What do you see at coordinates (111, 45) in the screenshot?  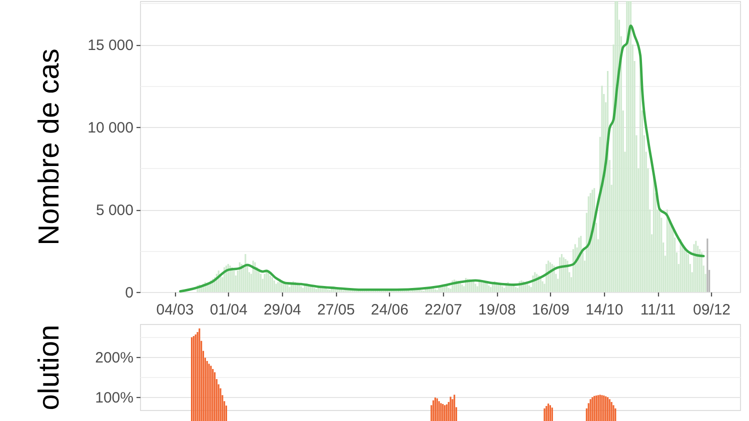 I see `y-tick-label: 15 000` at bounding box center [111, 45].